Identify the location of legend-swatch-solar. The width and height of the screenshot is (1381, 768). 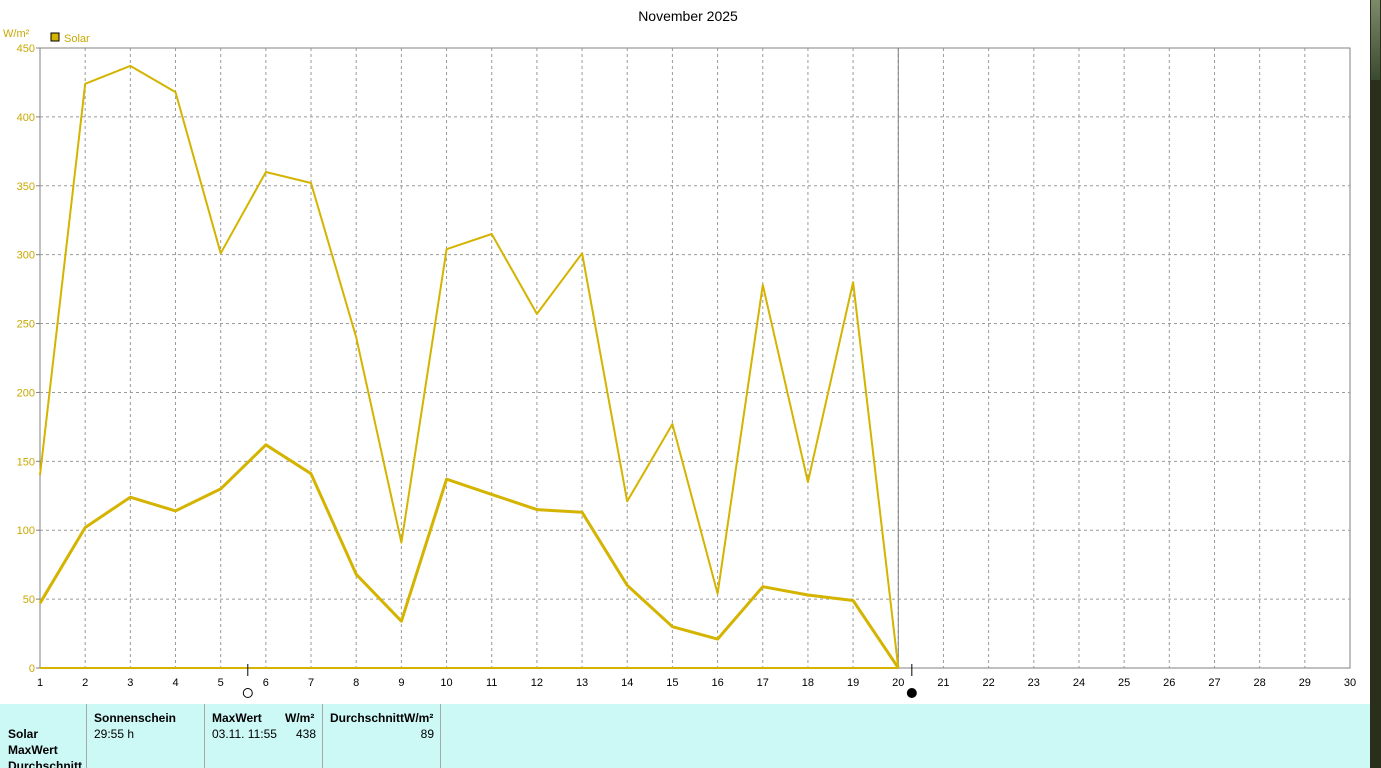
(55, 37).